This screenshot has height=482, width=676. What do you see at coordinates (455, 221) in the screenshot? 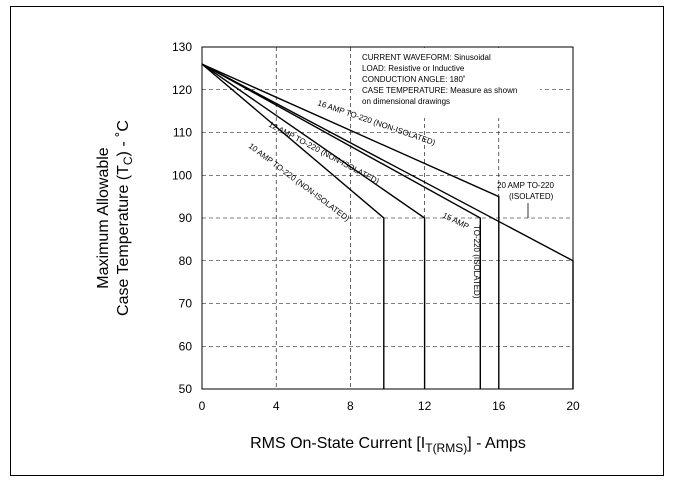
I see `label-15amp-a: 15 AMP` at bounding box center [455, 221].